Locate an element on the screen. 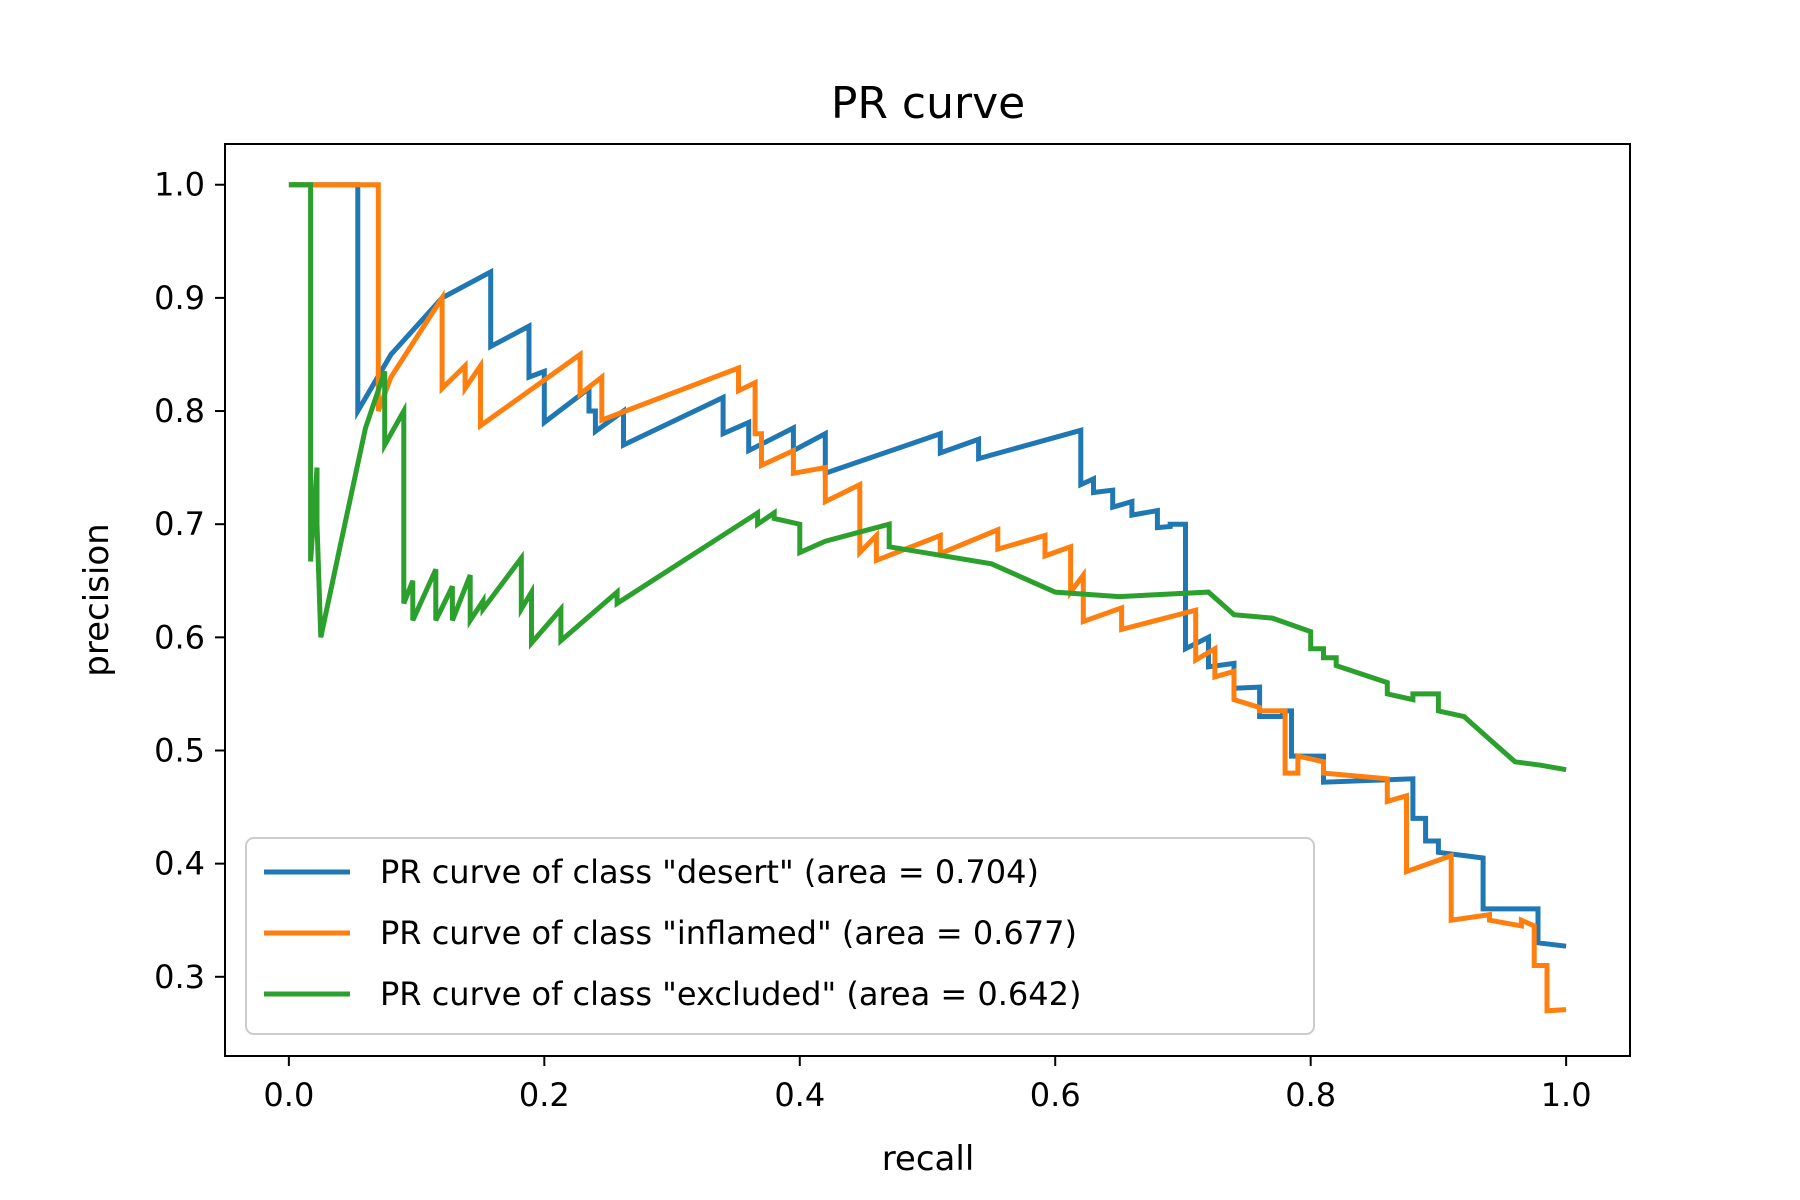 The height and width of the screenshot is (1200, 1800). y-tick-label: 0.4 is located at coordinates (179, 864).